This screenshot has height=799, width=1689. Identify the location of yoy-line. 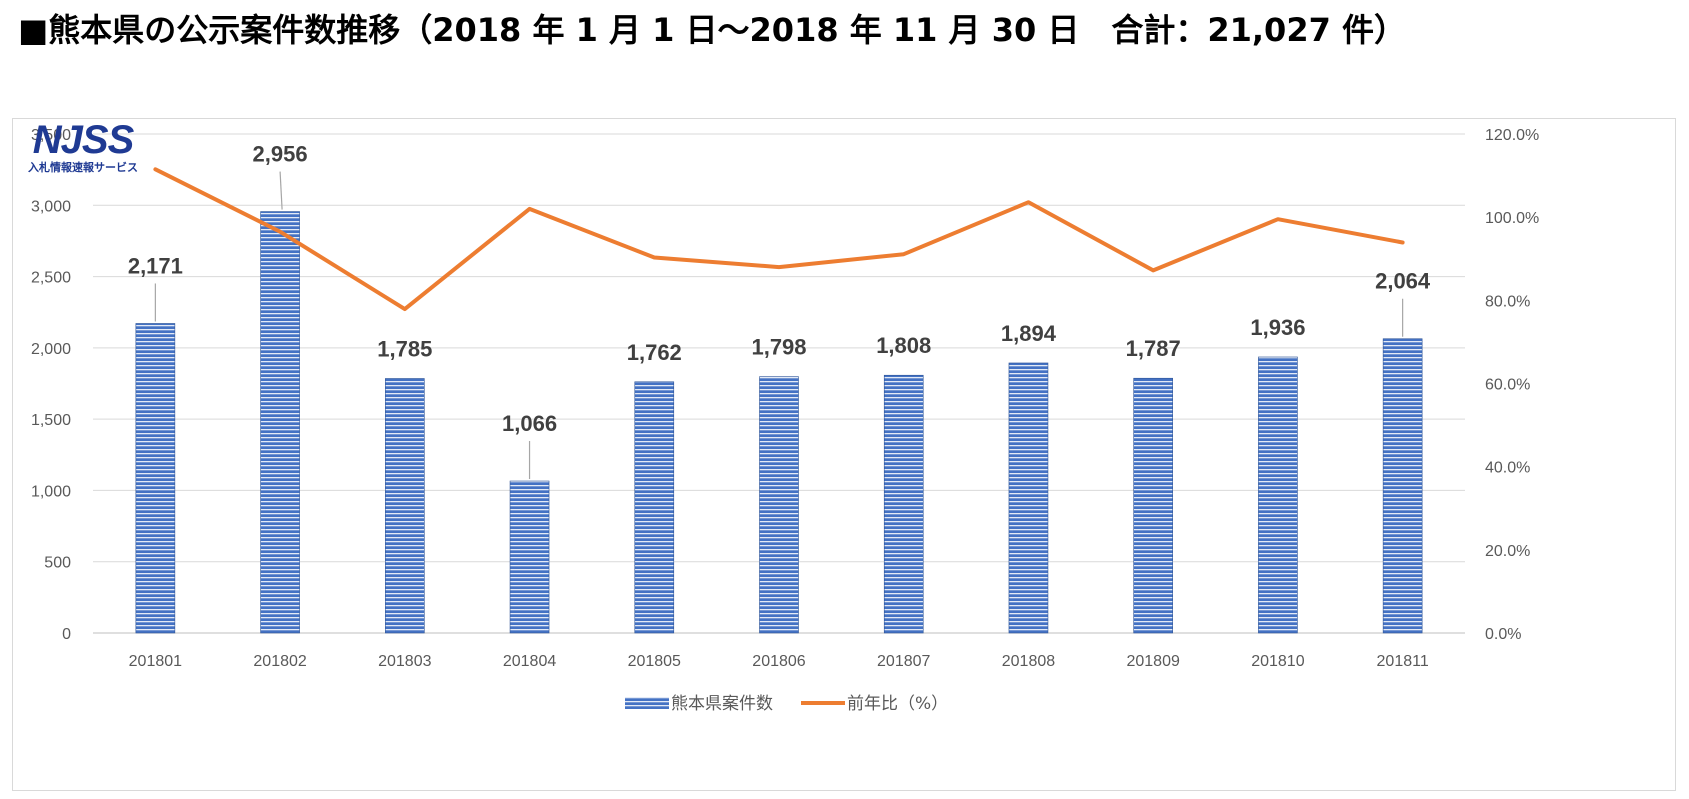
(779, 239).